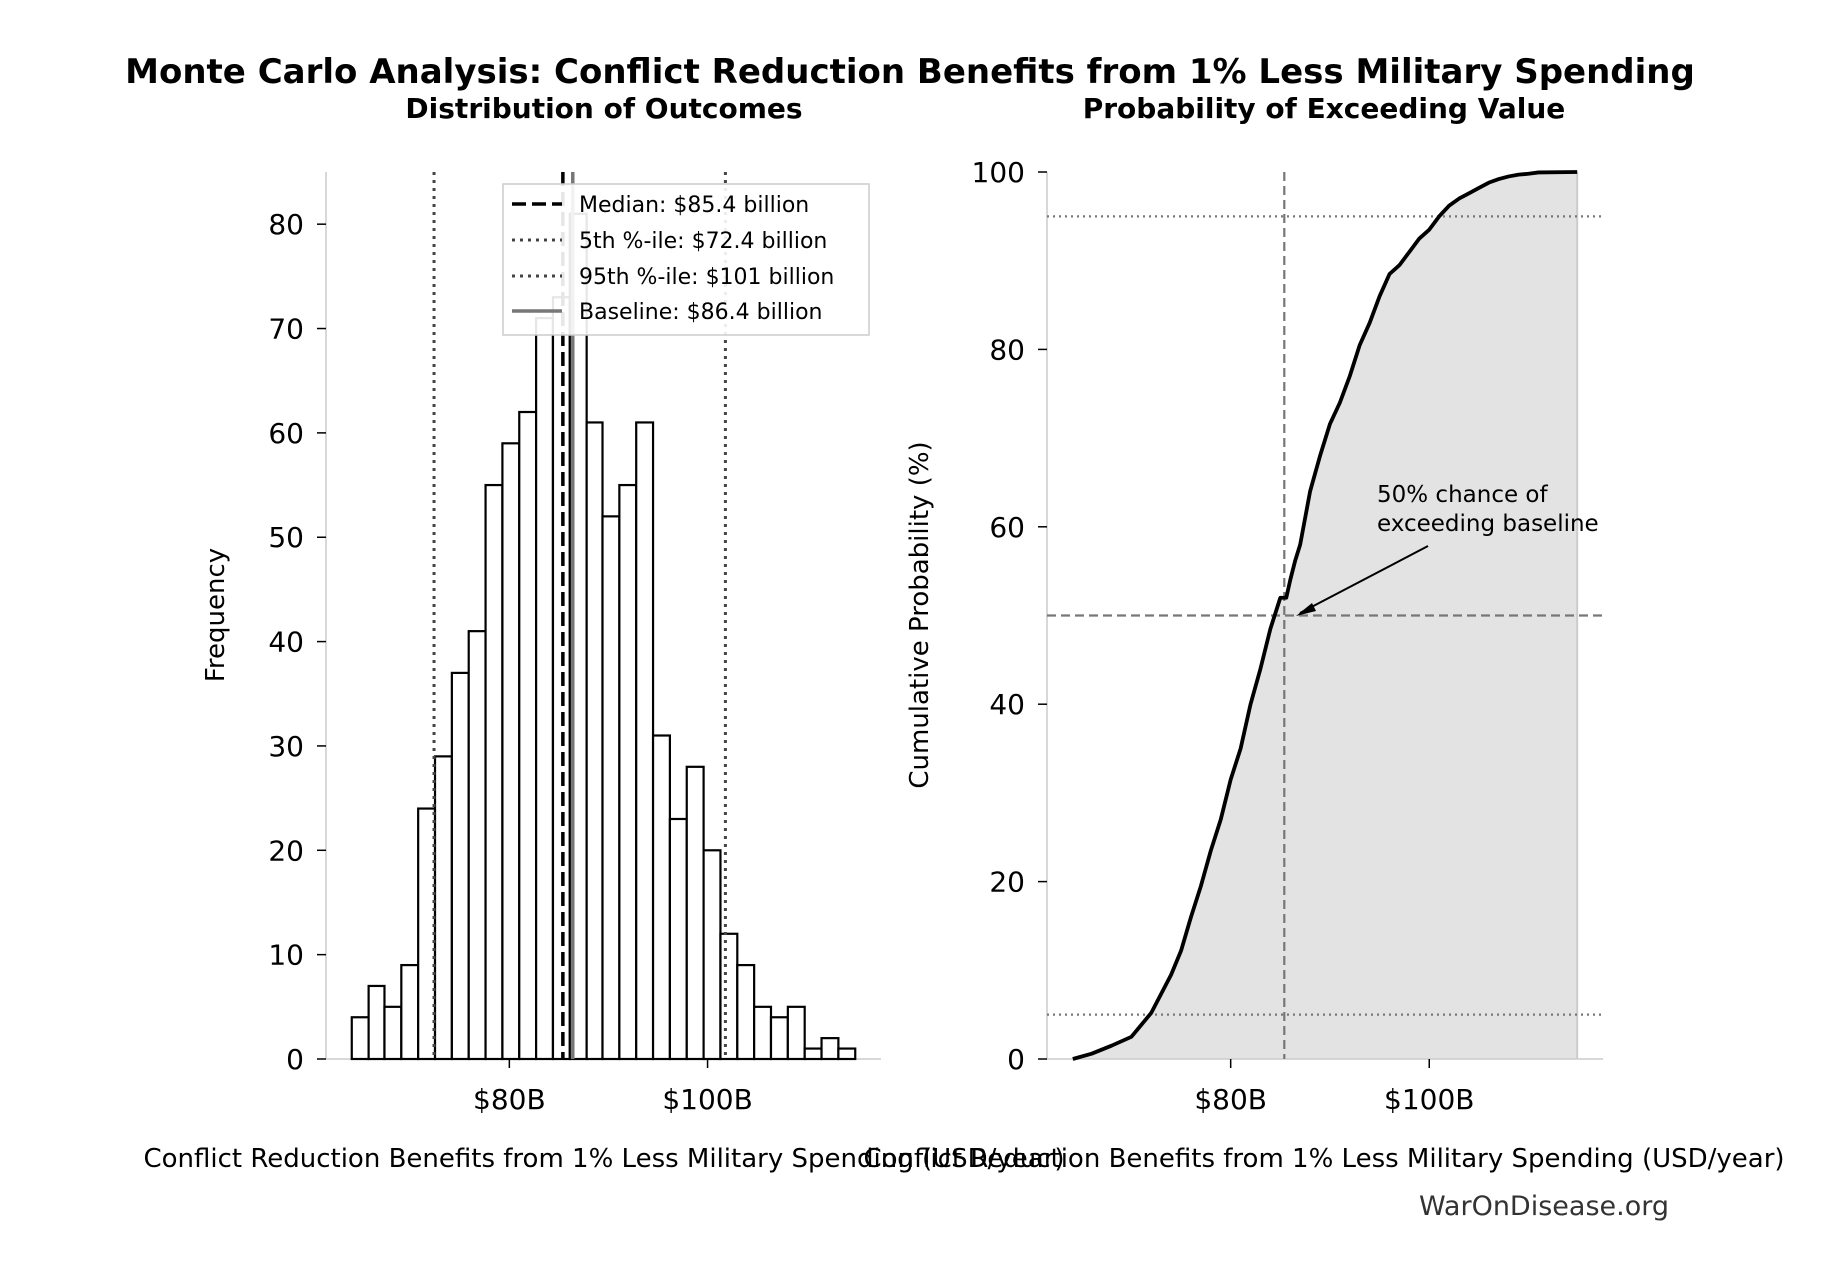  Describe the element at coordinates (1463, 495) in the screenshot. I see `annotation-line-1: 50% chance of` at that location.